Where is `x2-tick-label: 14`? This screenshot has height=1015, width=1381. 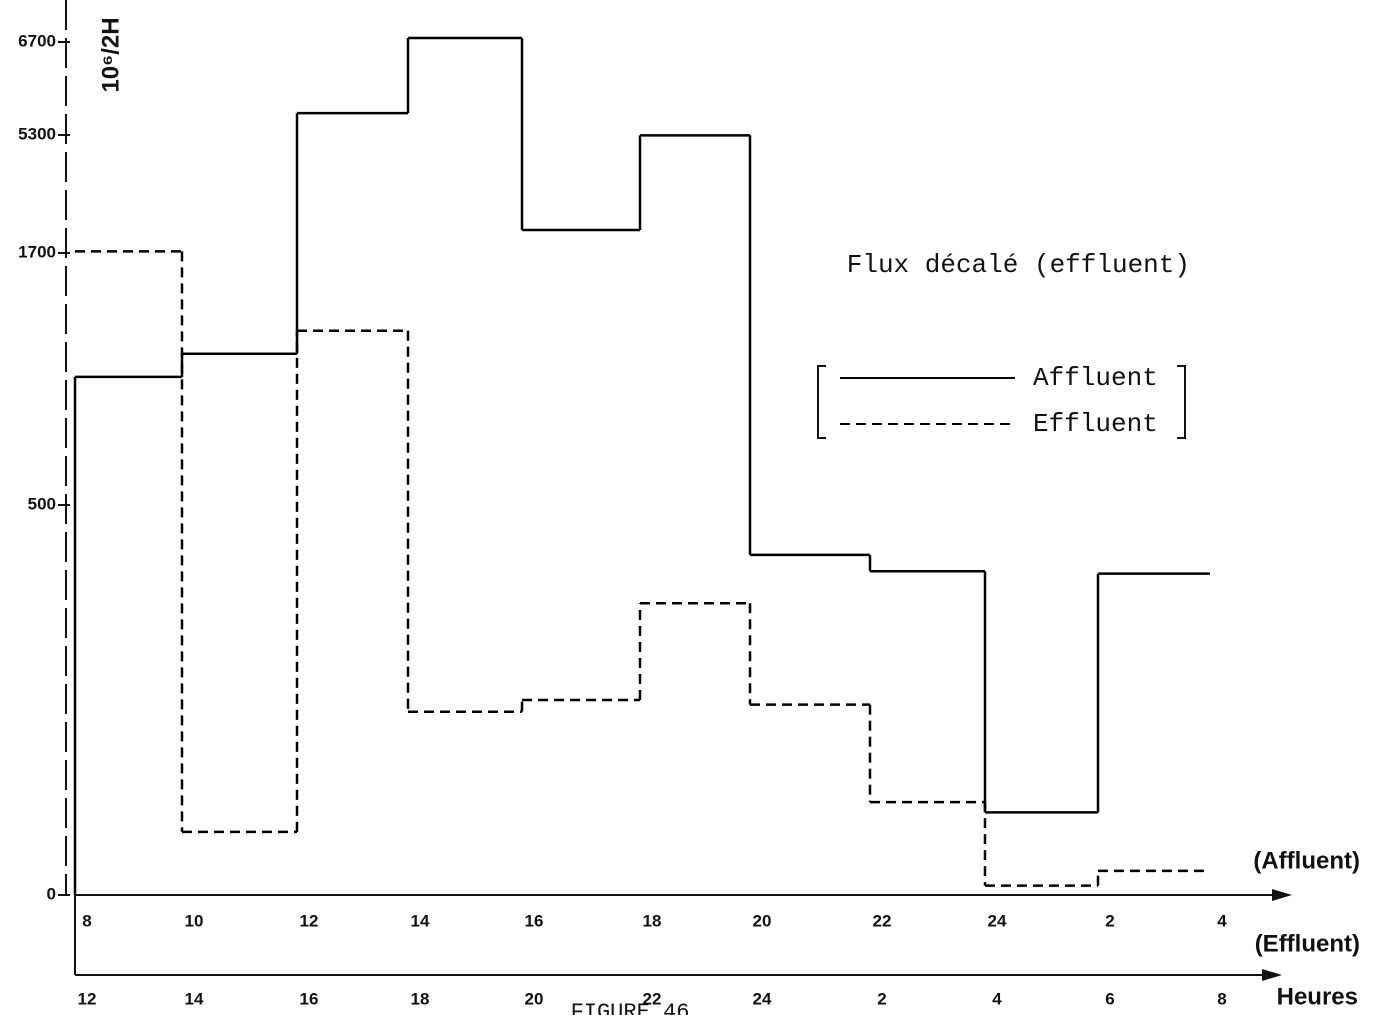
x2-tick-label: 14 is located at coordinates (194, 998).